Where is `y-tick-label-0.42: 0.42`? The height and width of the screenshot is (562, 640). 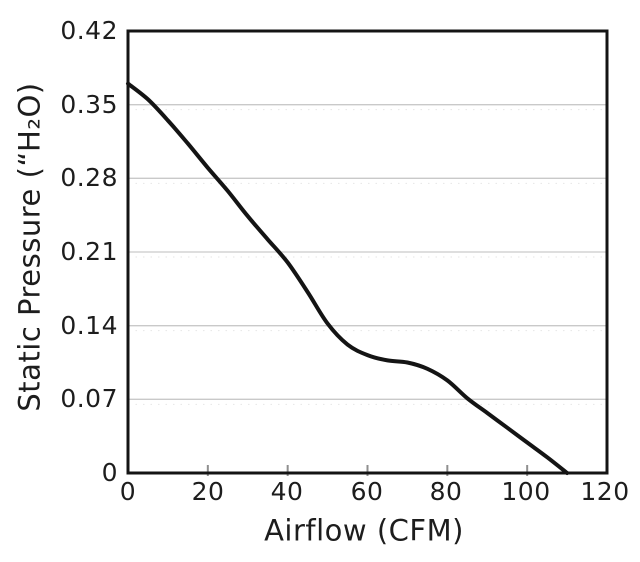 y-tick-label-0.42: 0.42 is located at coordinates (89, 30).